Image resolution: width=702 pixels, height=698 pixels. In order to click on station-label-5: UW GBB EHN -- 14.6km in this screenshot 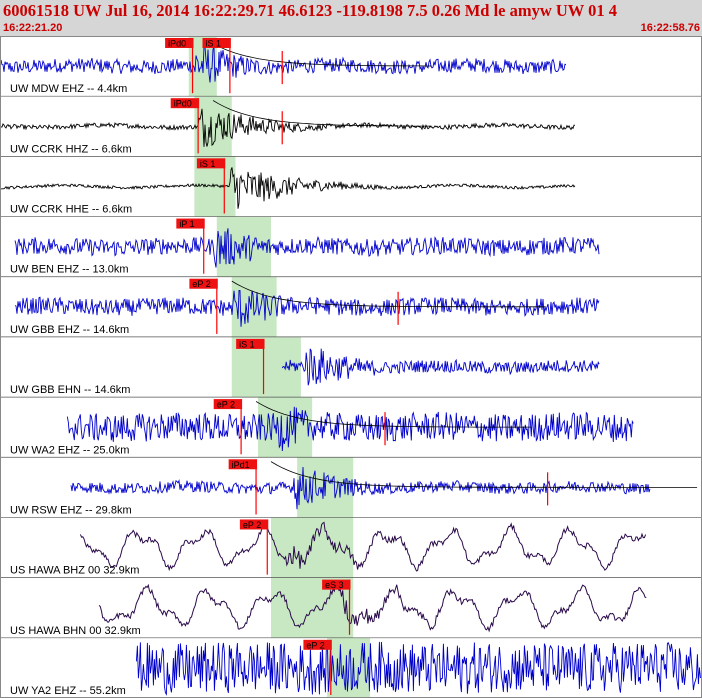, I will do `click(70, 390)`.